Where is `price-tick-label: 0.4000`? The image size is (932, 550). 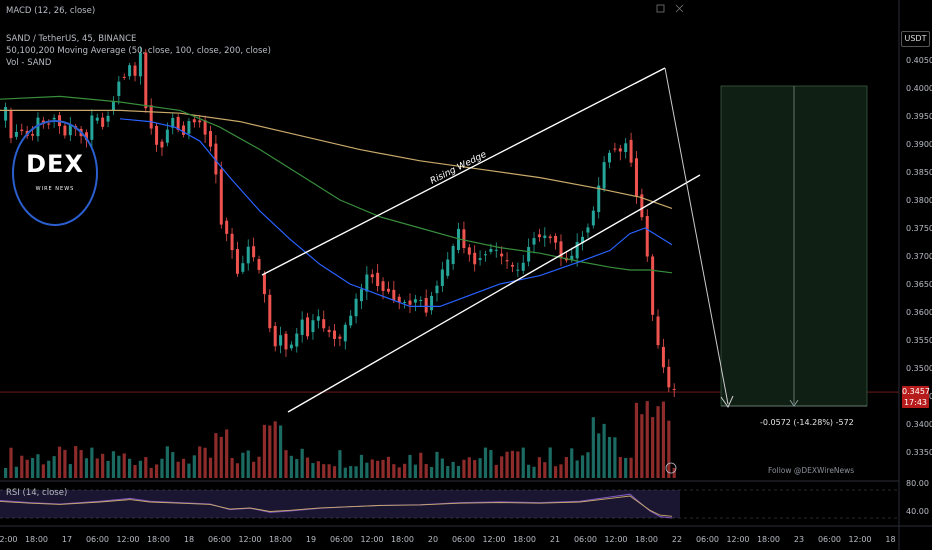 price-tick-label: 0.4000 is located at coordinates (919, 88).